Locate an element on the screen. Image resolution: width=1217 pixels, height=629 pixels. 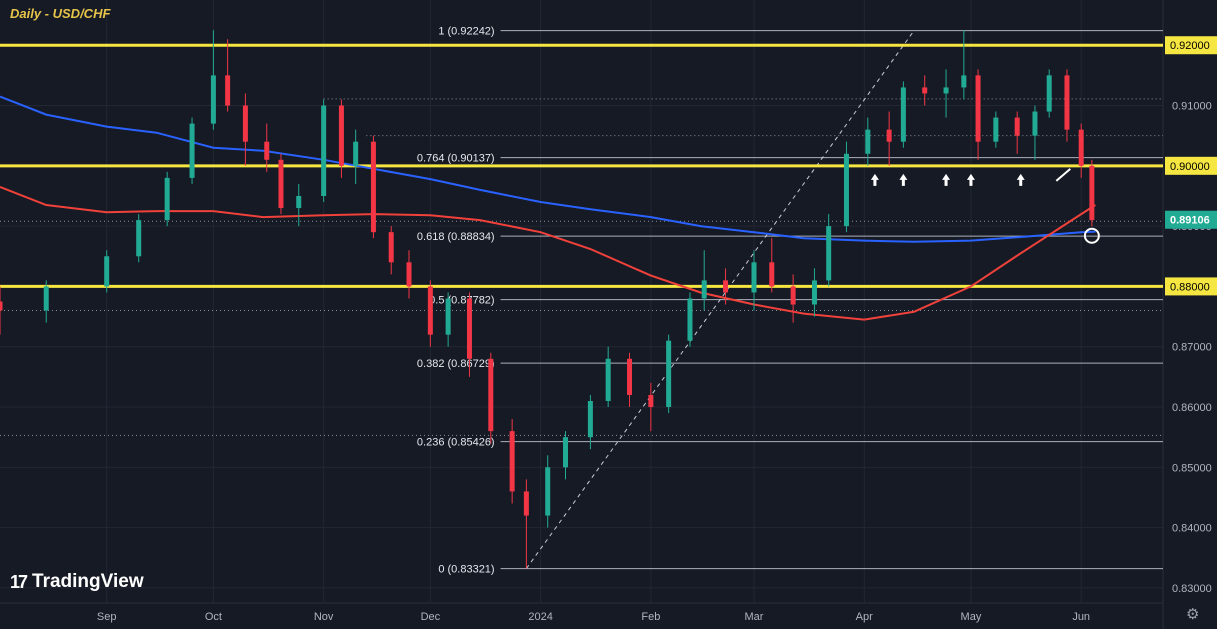
level-price-badge-text: 0.88000 is located at coordinates (1190, 287).